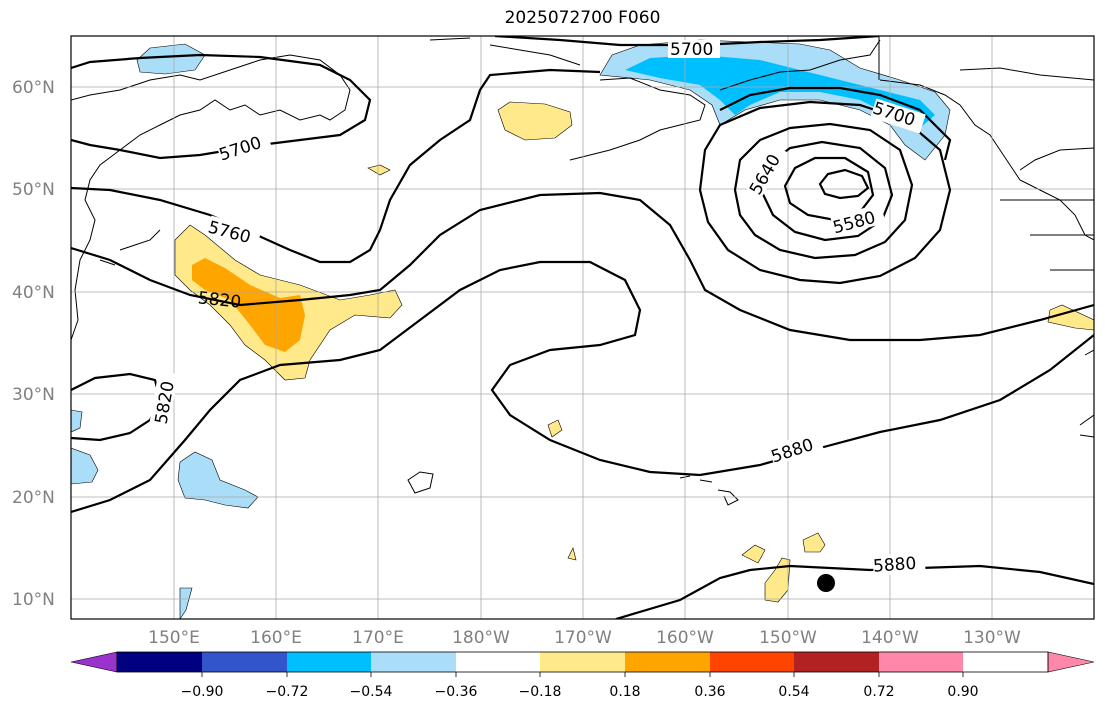 This screenshot has height=712, width=1105. What do you see at coordinates (894, 565) in the screenshot?
I see `contour-label-5880-b: 5880` at bounding box center [894, 565].